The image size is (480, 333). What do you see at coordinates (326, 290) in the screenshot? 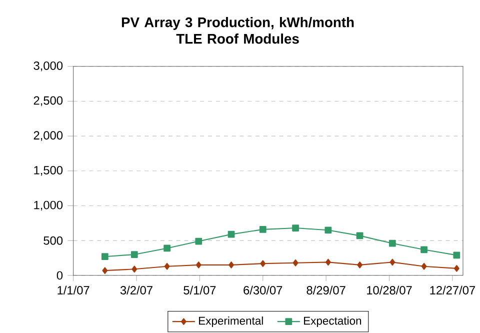
I see `x-tick-label: 8/29/07` at bounding box center [326, 290].